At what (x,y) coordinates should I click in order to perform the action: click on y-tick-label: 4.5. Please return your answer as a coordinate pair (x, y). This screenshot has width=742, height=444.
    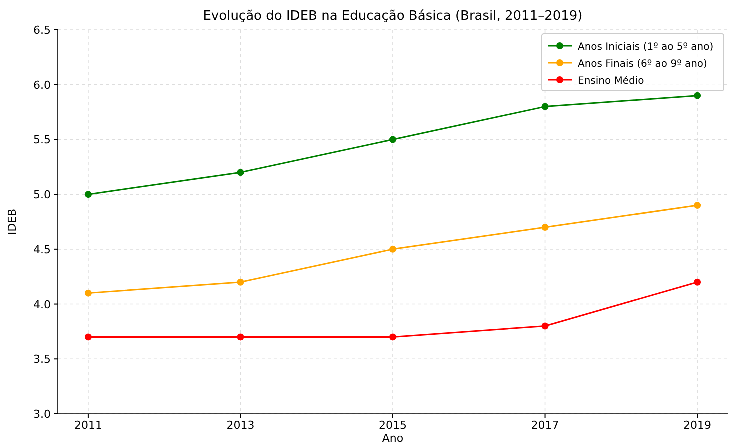
    Looking at the image, I should click on (42, 249).